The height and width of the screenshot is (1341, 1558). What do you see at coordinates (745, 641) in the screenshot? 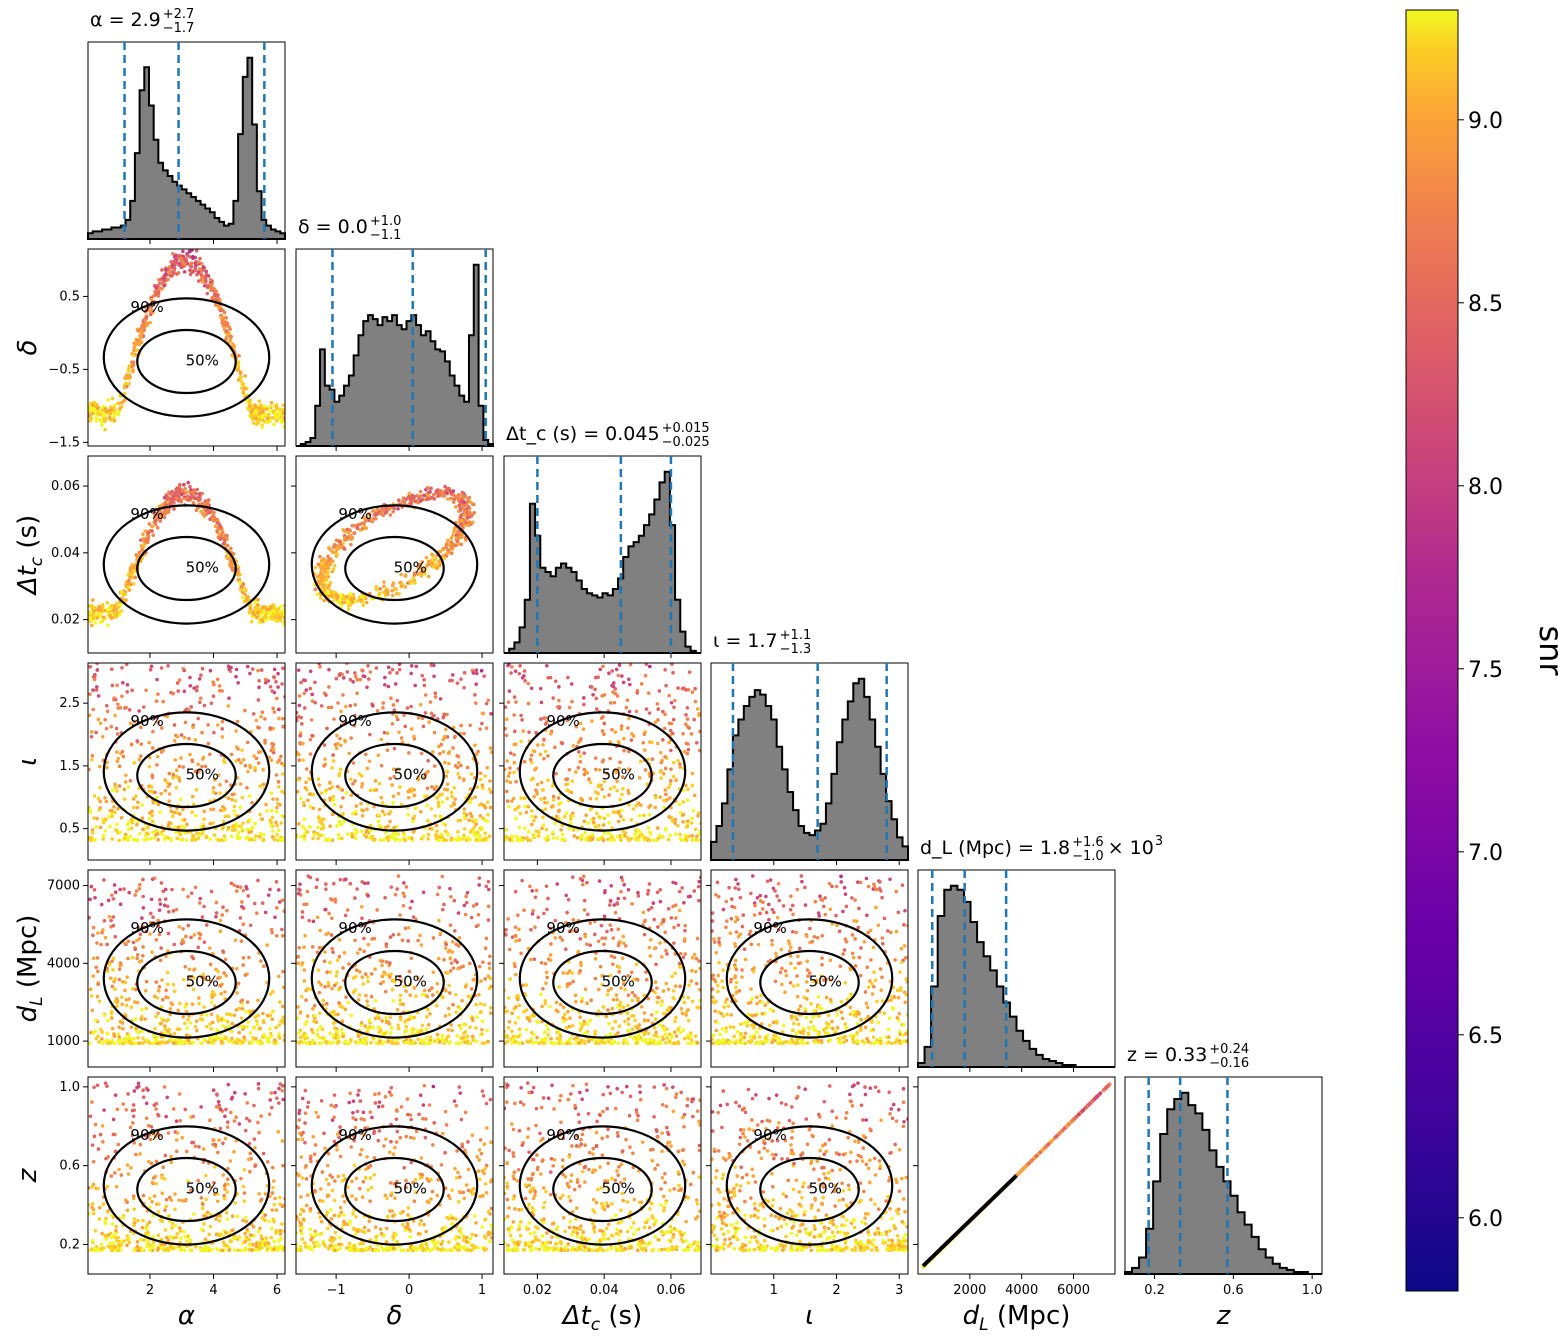
I see `title-value: ι = 1.7` at bounding box center [745, 641].